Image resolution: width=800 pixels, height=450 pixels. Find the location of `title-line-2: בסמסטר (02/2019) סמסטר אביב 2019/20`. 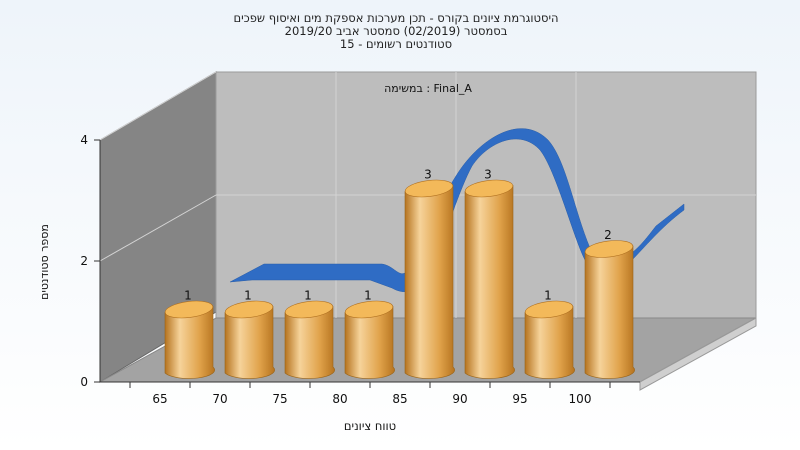

title-line-2: בסמסטר (02/2019) סמסטר אביב 2019/20 is located at coordinates (396, 31).